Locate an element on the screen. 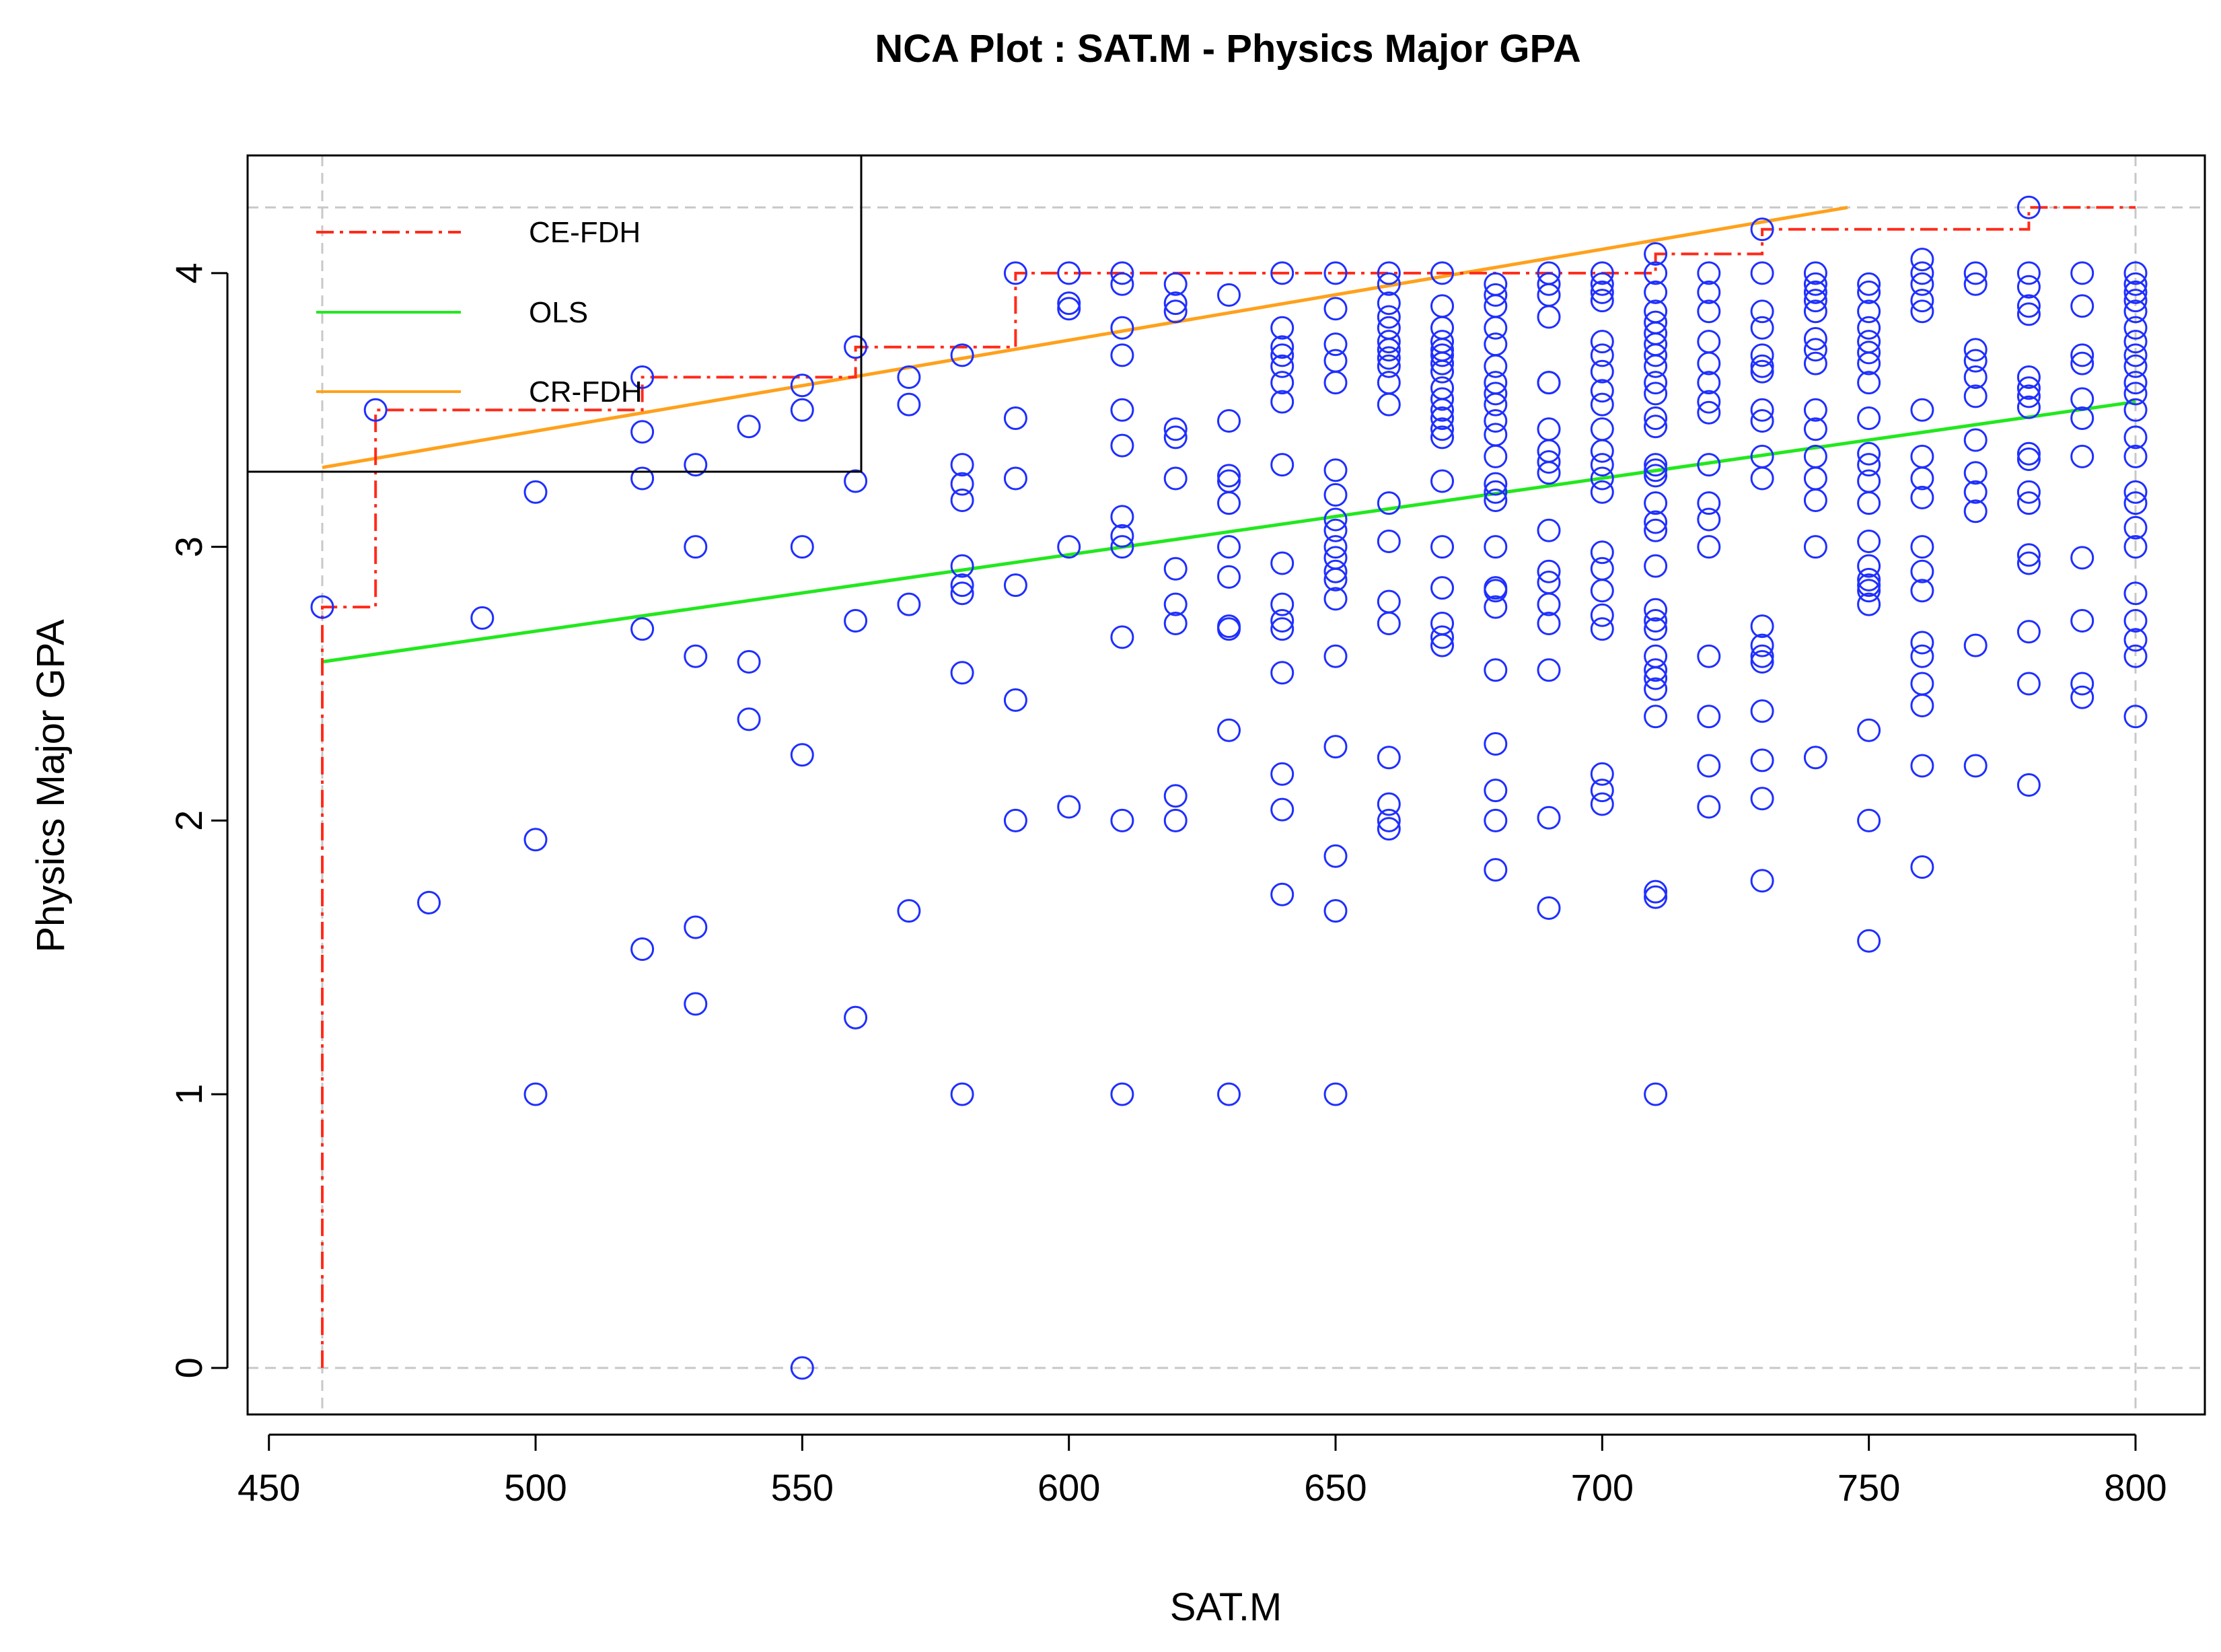 The height and width of the screenshot is (1652, 2221). ols-line is located at coordinates (1229, 531).